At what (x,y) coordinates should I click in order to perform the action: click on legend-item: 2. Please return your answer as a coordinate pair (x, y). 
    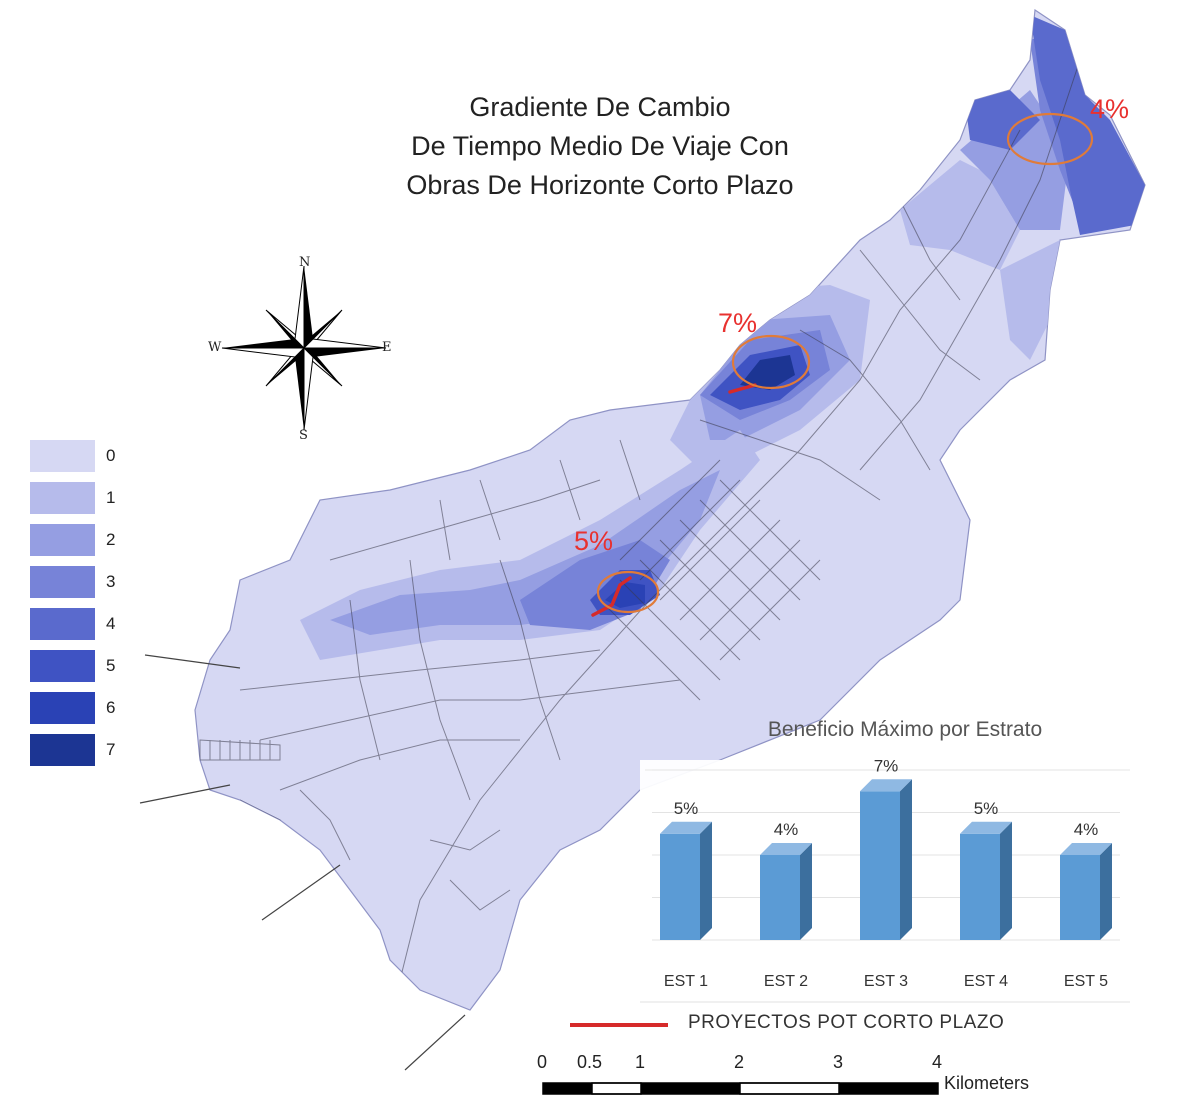
    Looking at the image, I should click on (90, 541).